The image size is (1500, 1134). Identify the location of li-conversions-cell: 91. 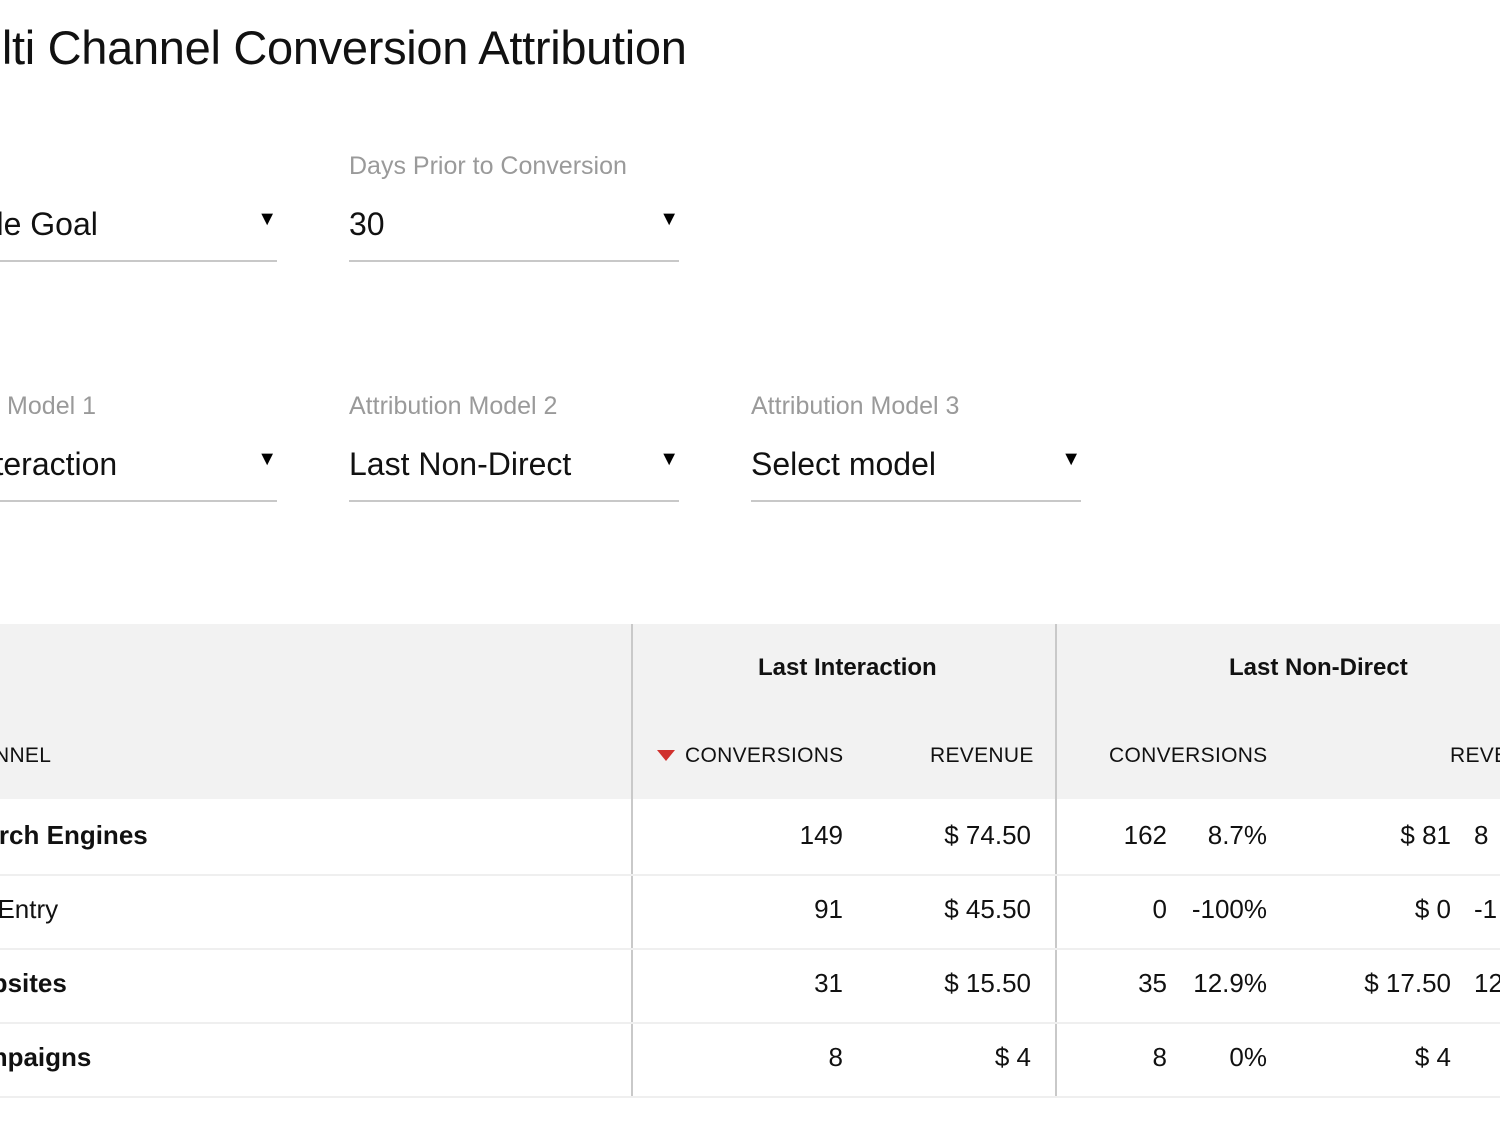
(828, 909).